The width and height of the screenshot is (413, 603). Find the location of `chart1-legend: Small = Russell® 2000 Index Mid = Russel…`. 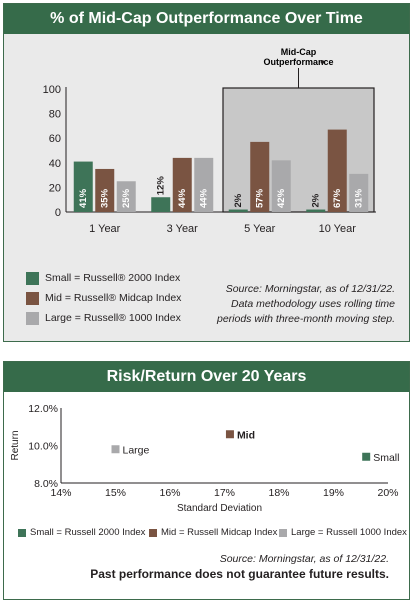

chart1-legend: Small = Russell® 2000 Index Mid = Russel… is located at coordinates (103, 300).